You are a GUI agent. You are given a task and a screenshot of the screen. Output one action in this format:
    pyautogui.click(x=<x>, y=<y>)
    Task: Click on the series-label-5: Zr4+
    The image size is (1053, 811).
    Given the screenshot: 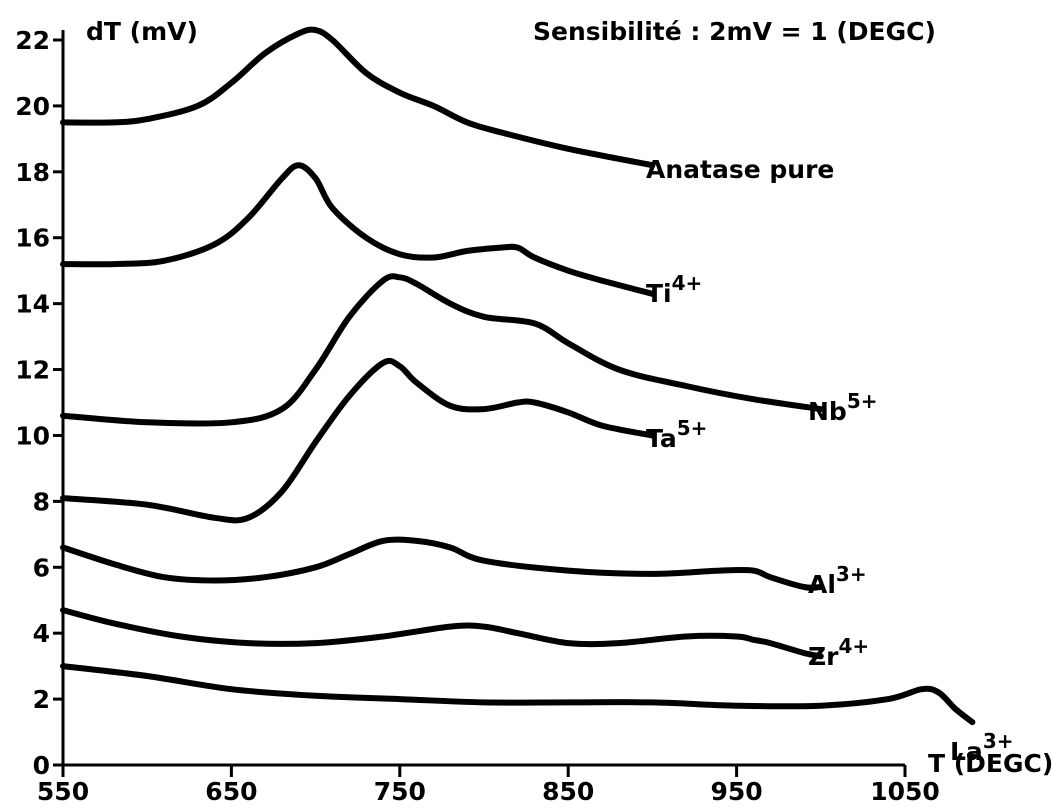 What is the action you would take?
    pyautogui.click(x=838, y=652)
    